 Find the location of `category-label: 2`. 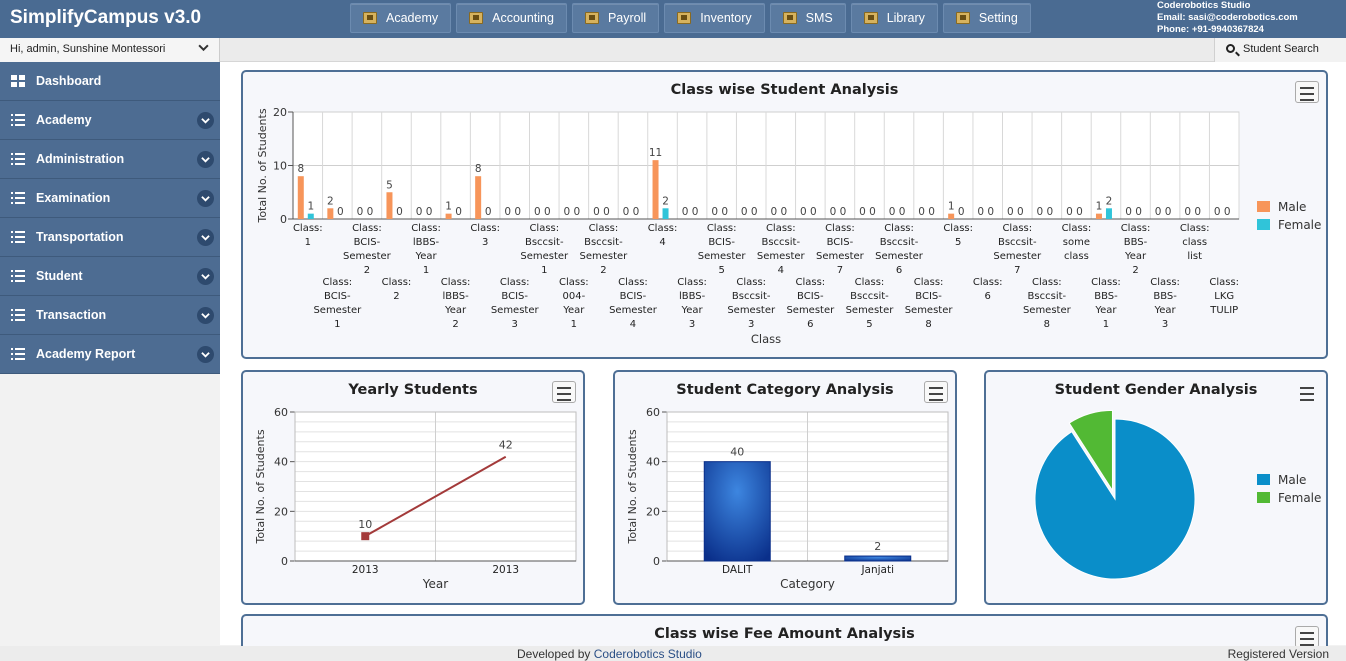

category-label: 2 is located at coordinates (603, 270).